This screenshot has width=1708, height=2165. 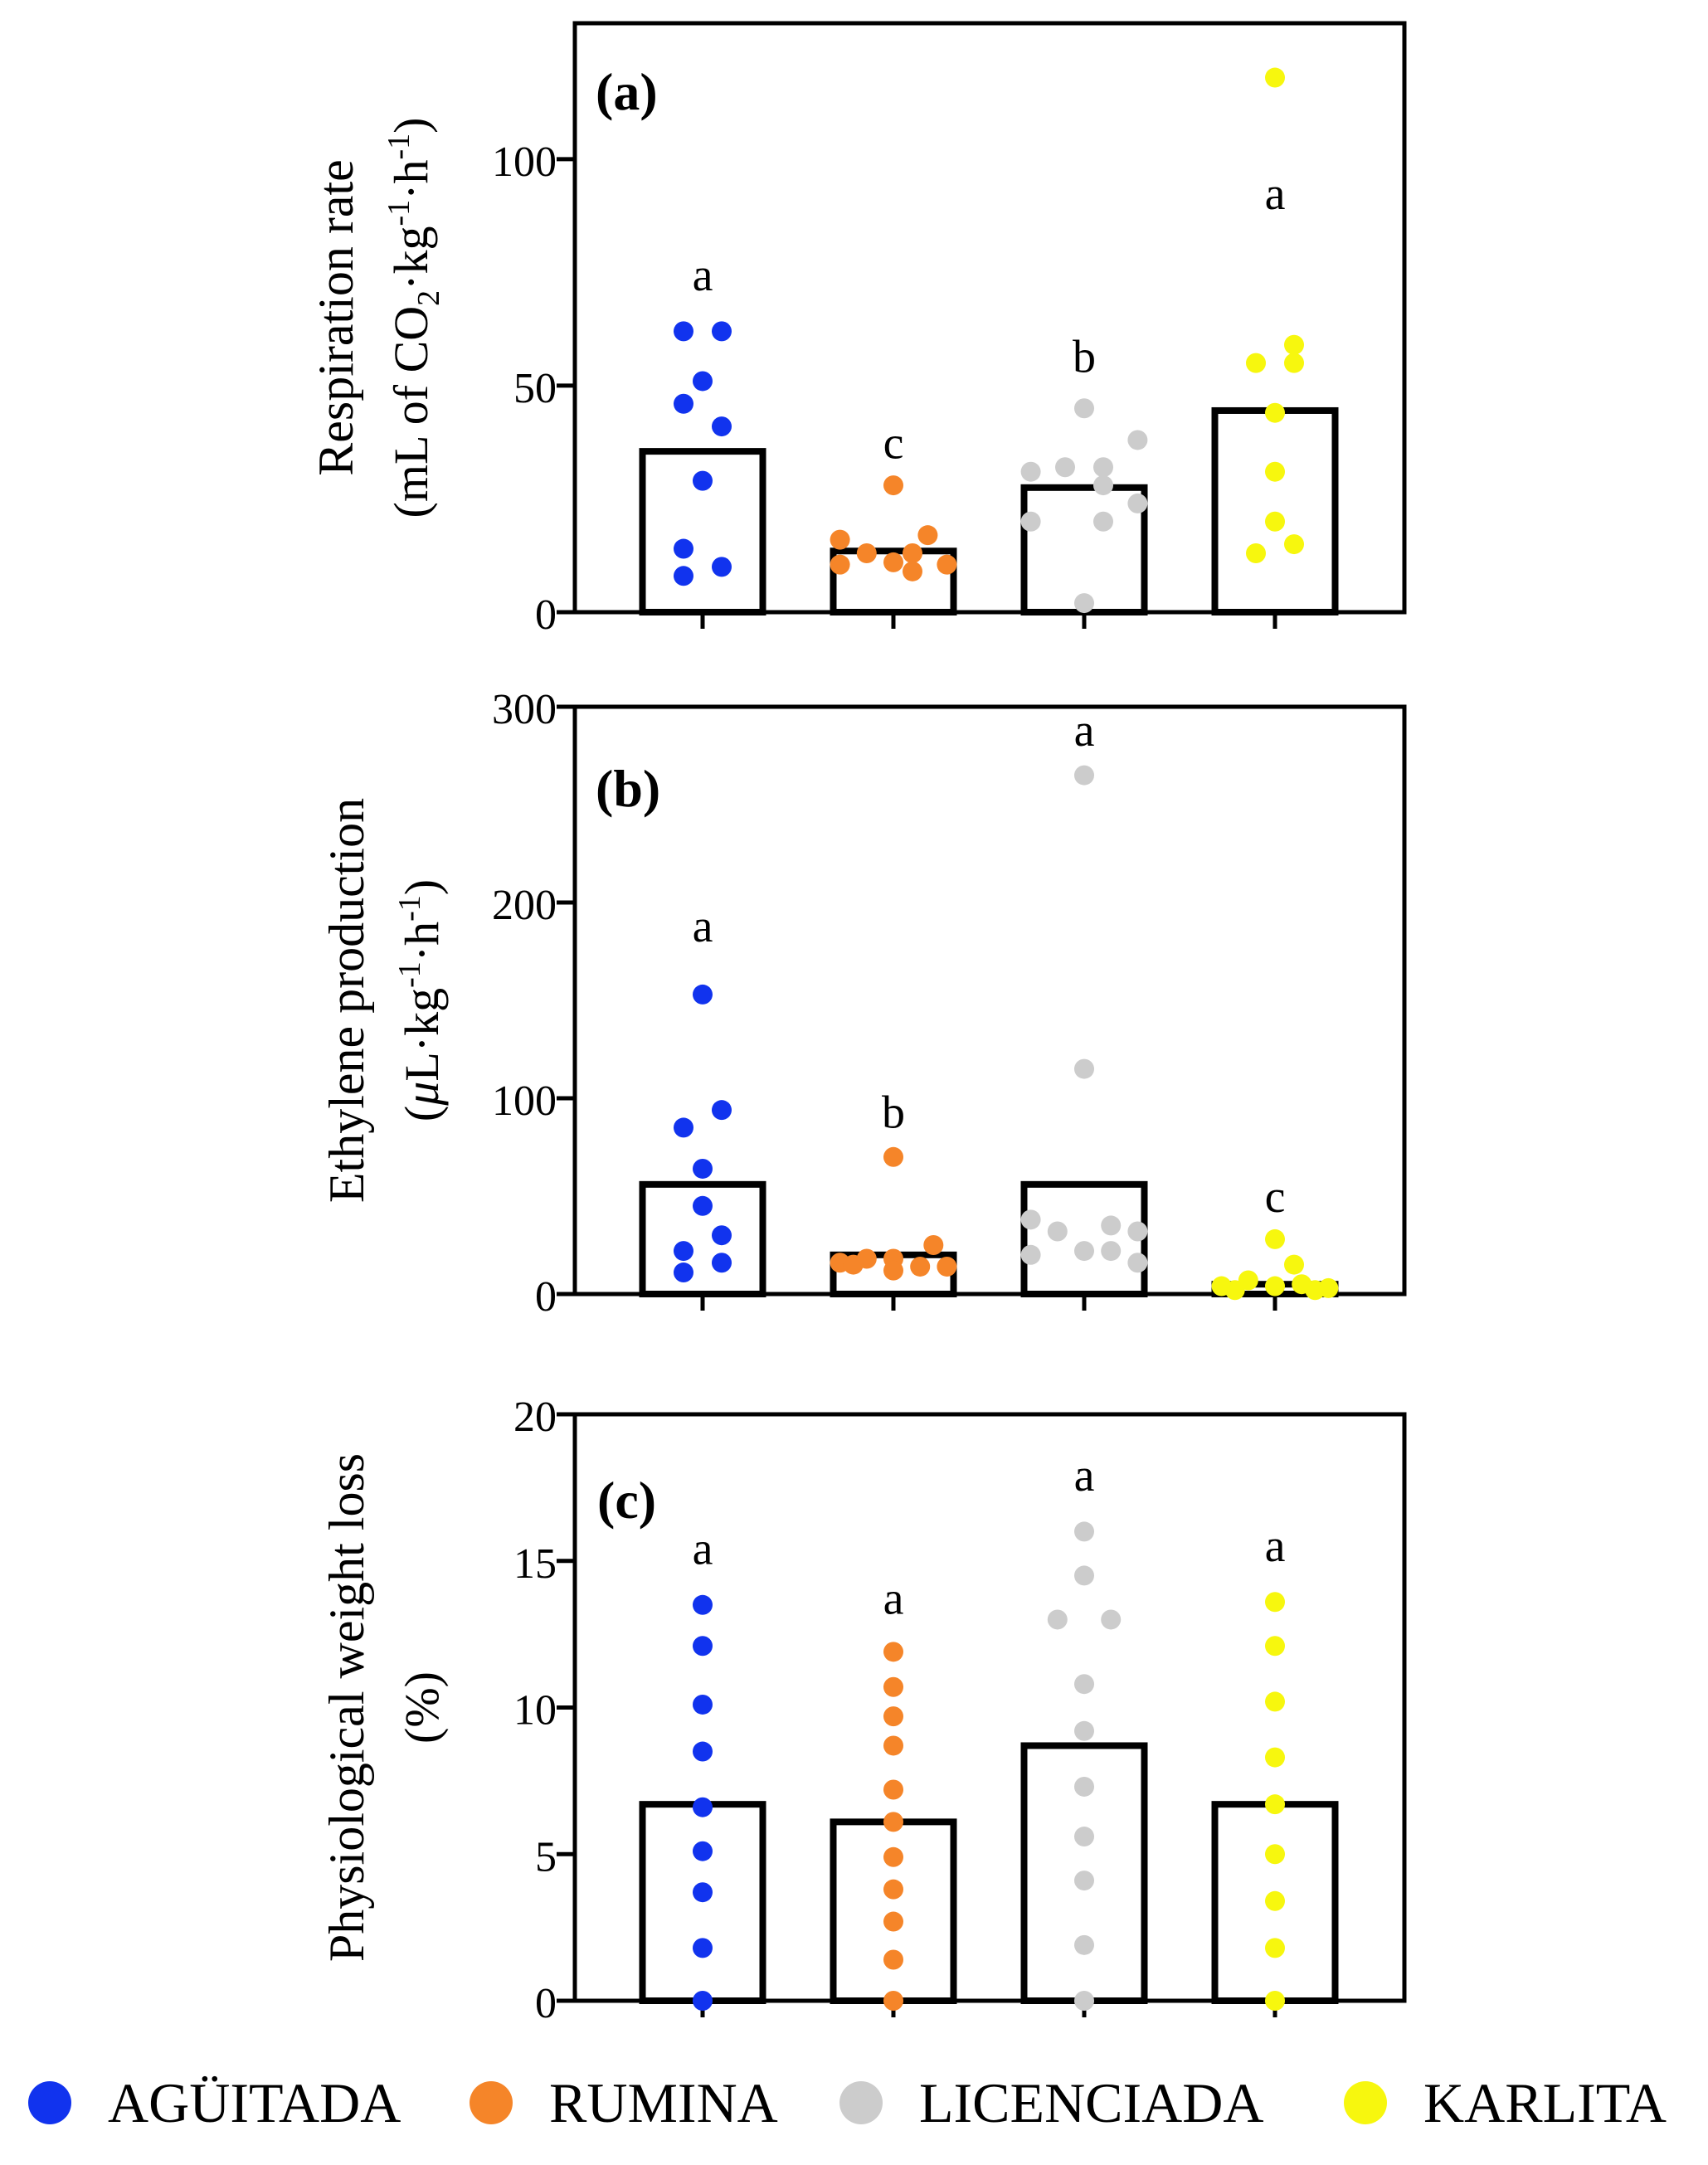 What do you see at coordinates (1275, 511) in the screenshot?
I see `bar-karlita` at bounding box center [1275, 511].